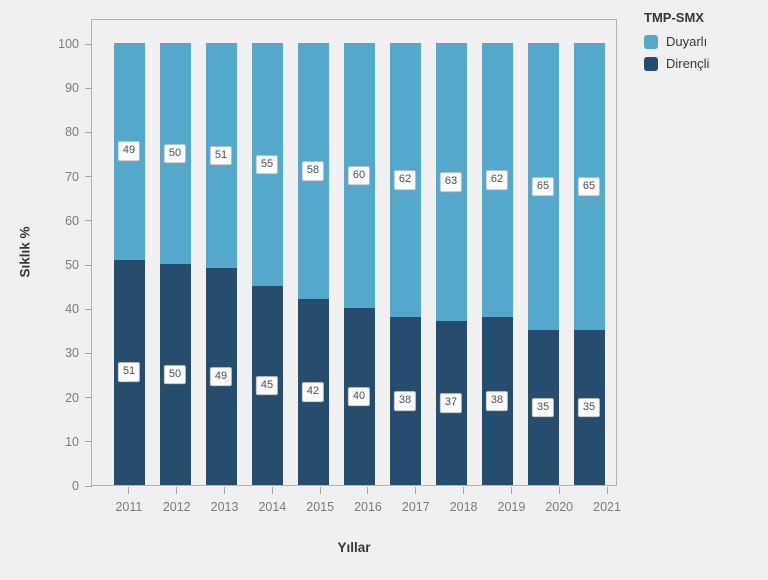  What do you see at coordinates (65, 88) in the screenshot?
I see `y-tick-90: 90` at bounding box center [65, 88].